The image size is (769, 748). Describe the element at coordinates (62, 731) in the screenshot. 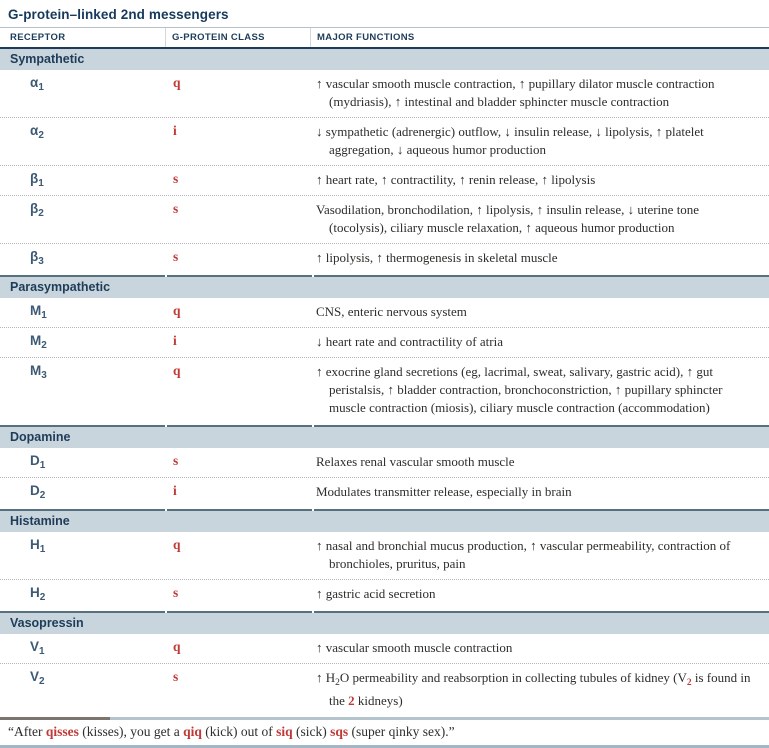

I see `text-segment: qisses` at that location.